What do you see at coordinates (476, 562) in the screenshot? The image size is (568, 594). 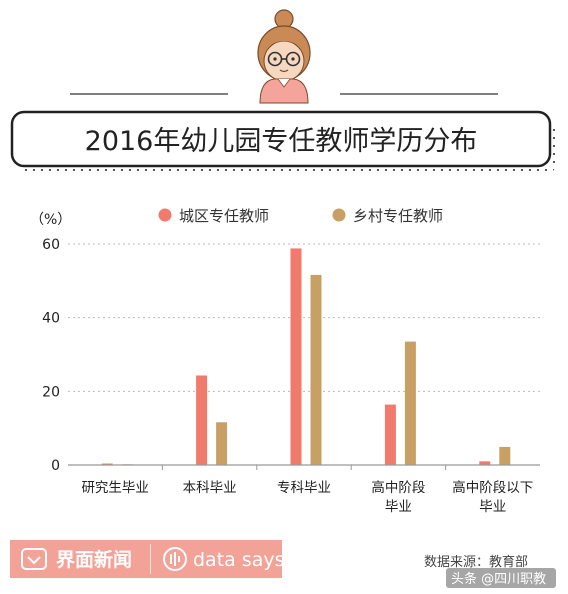 I see `data-source: 数据来源：教育部` at bounding box center [476, 562].